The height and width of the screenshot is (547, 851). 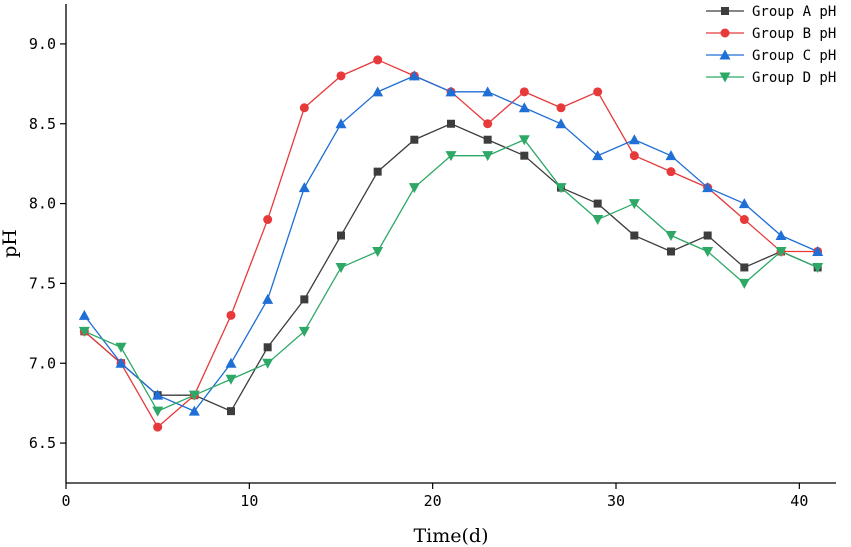 I want to click on y-axis-title: pH, so click(x=10, y=243).